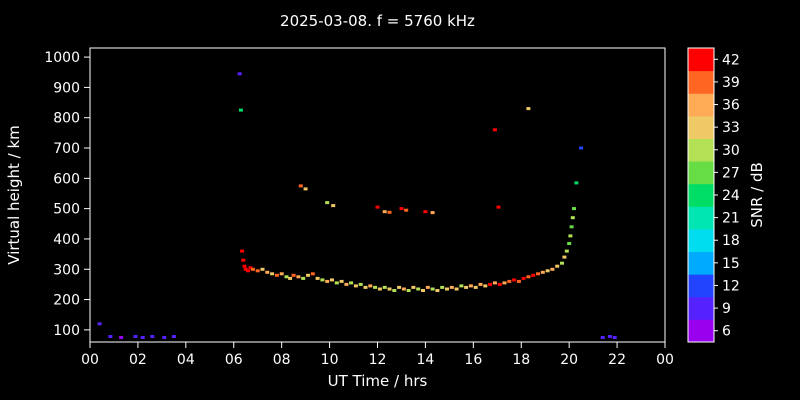 Image resolution: width=800 pixels, height=400 pixels. Describe the element at coordinates (66, 331) in the screenshot. I see `svg-text: 100` at that location.